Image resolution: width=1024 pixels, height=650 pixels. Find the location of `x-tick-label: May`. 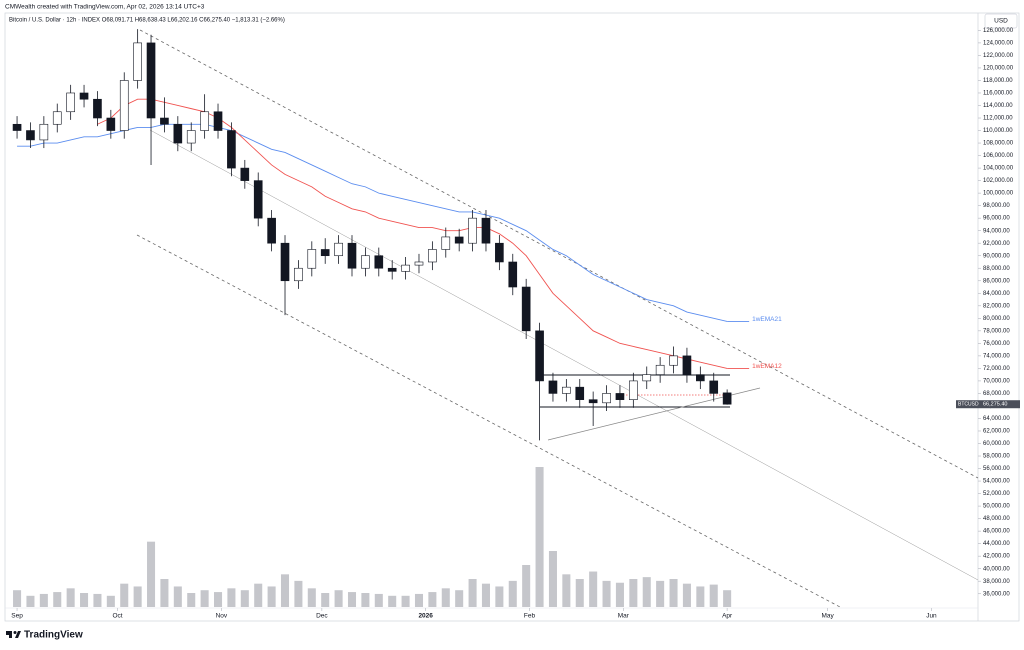

x-tick-label: May is located at coordinates (827, 616).